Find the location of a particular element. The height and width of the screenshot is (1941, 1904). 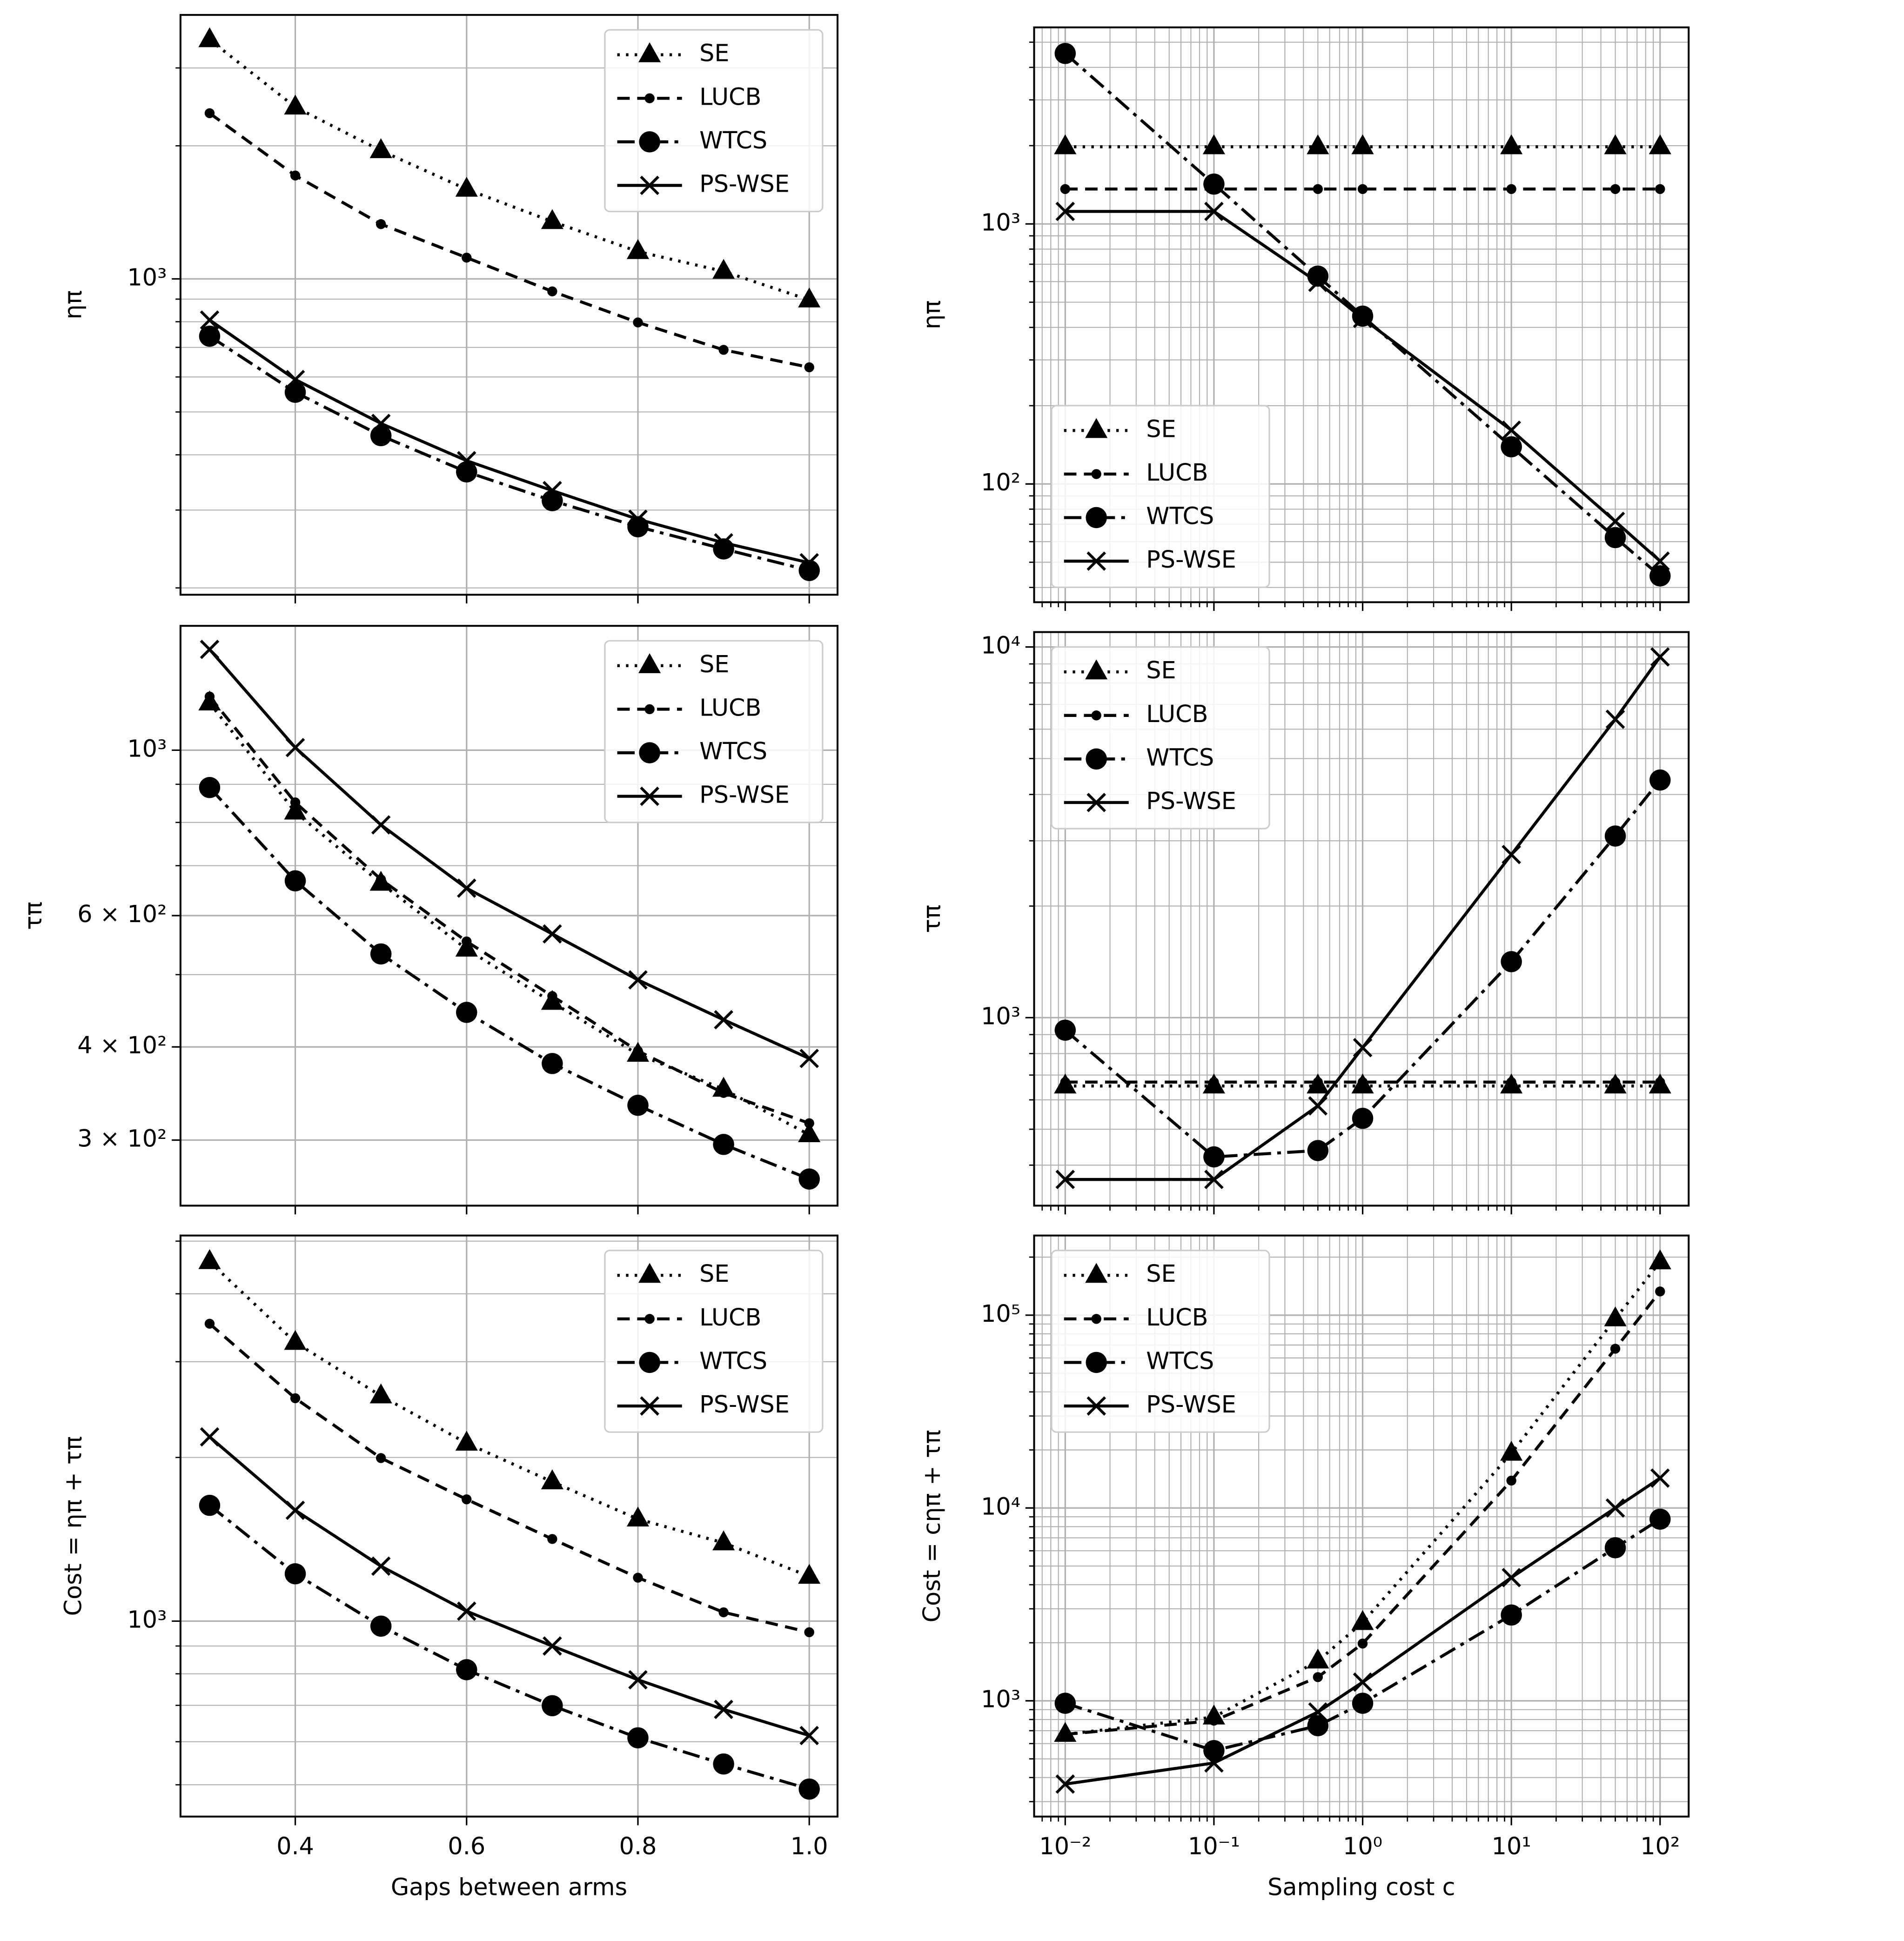

y-tick-label: 10⁵ is located at coordinates (1000, 1313).